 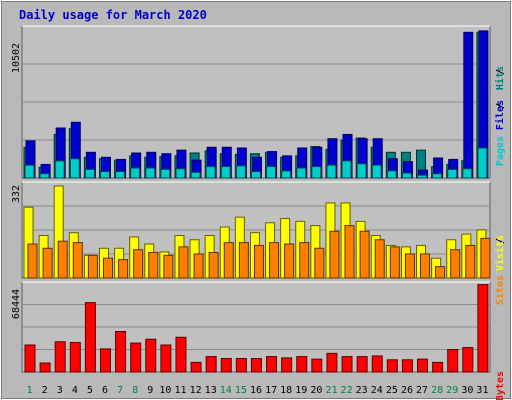 I want to click on day-label: 10, so click(x=165, y=390).